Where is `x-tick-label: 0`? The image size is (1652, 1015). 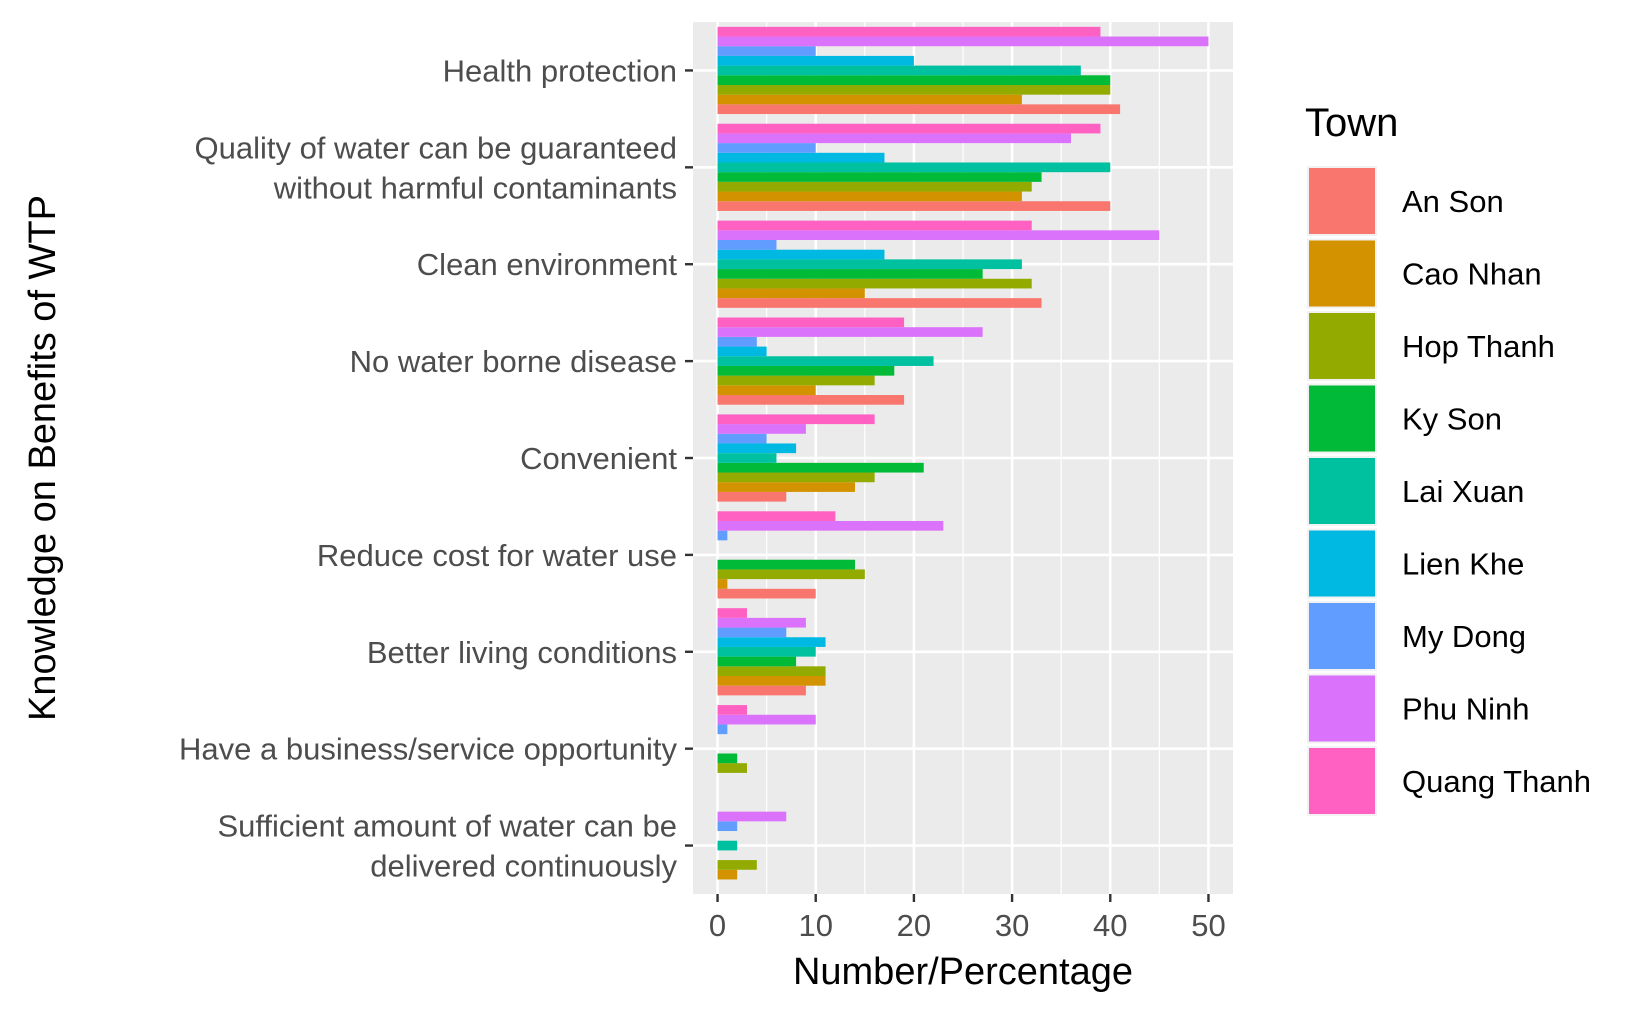 x-tick-label: 0 is located at coordinates (717, 925).